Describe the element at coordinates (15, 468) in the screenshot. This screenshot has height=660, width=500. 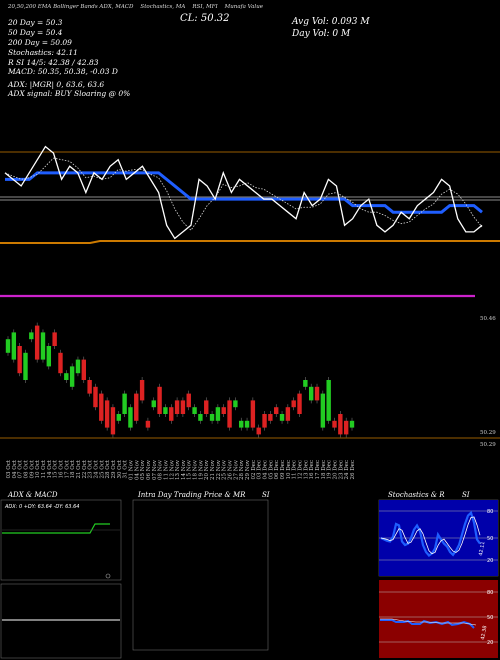
I see `date-tick-label: 04 Oct` at that location.